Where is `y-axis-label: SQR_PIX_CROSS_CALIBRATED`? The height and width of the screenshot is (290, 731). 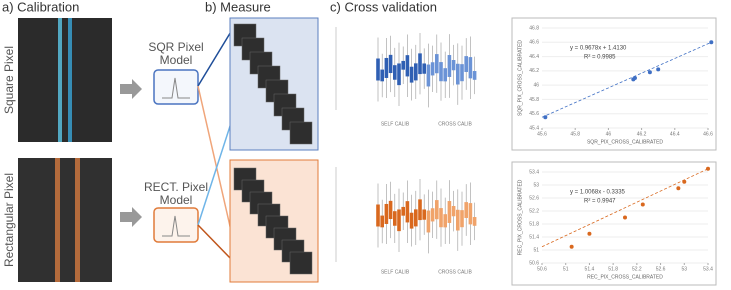 y-axis-label: SQR_PIX_CROSS_CALIBRATED is located at coordinates (520, 78).